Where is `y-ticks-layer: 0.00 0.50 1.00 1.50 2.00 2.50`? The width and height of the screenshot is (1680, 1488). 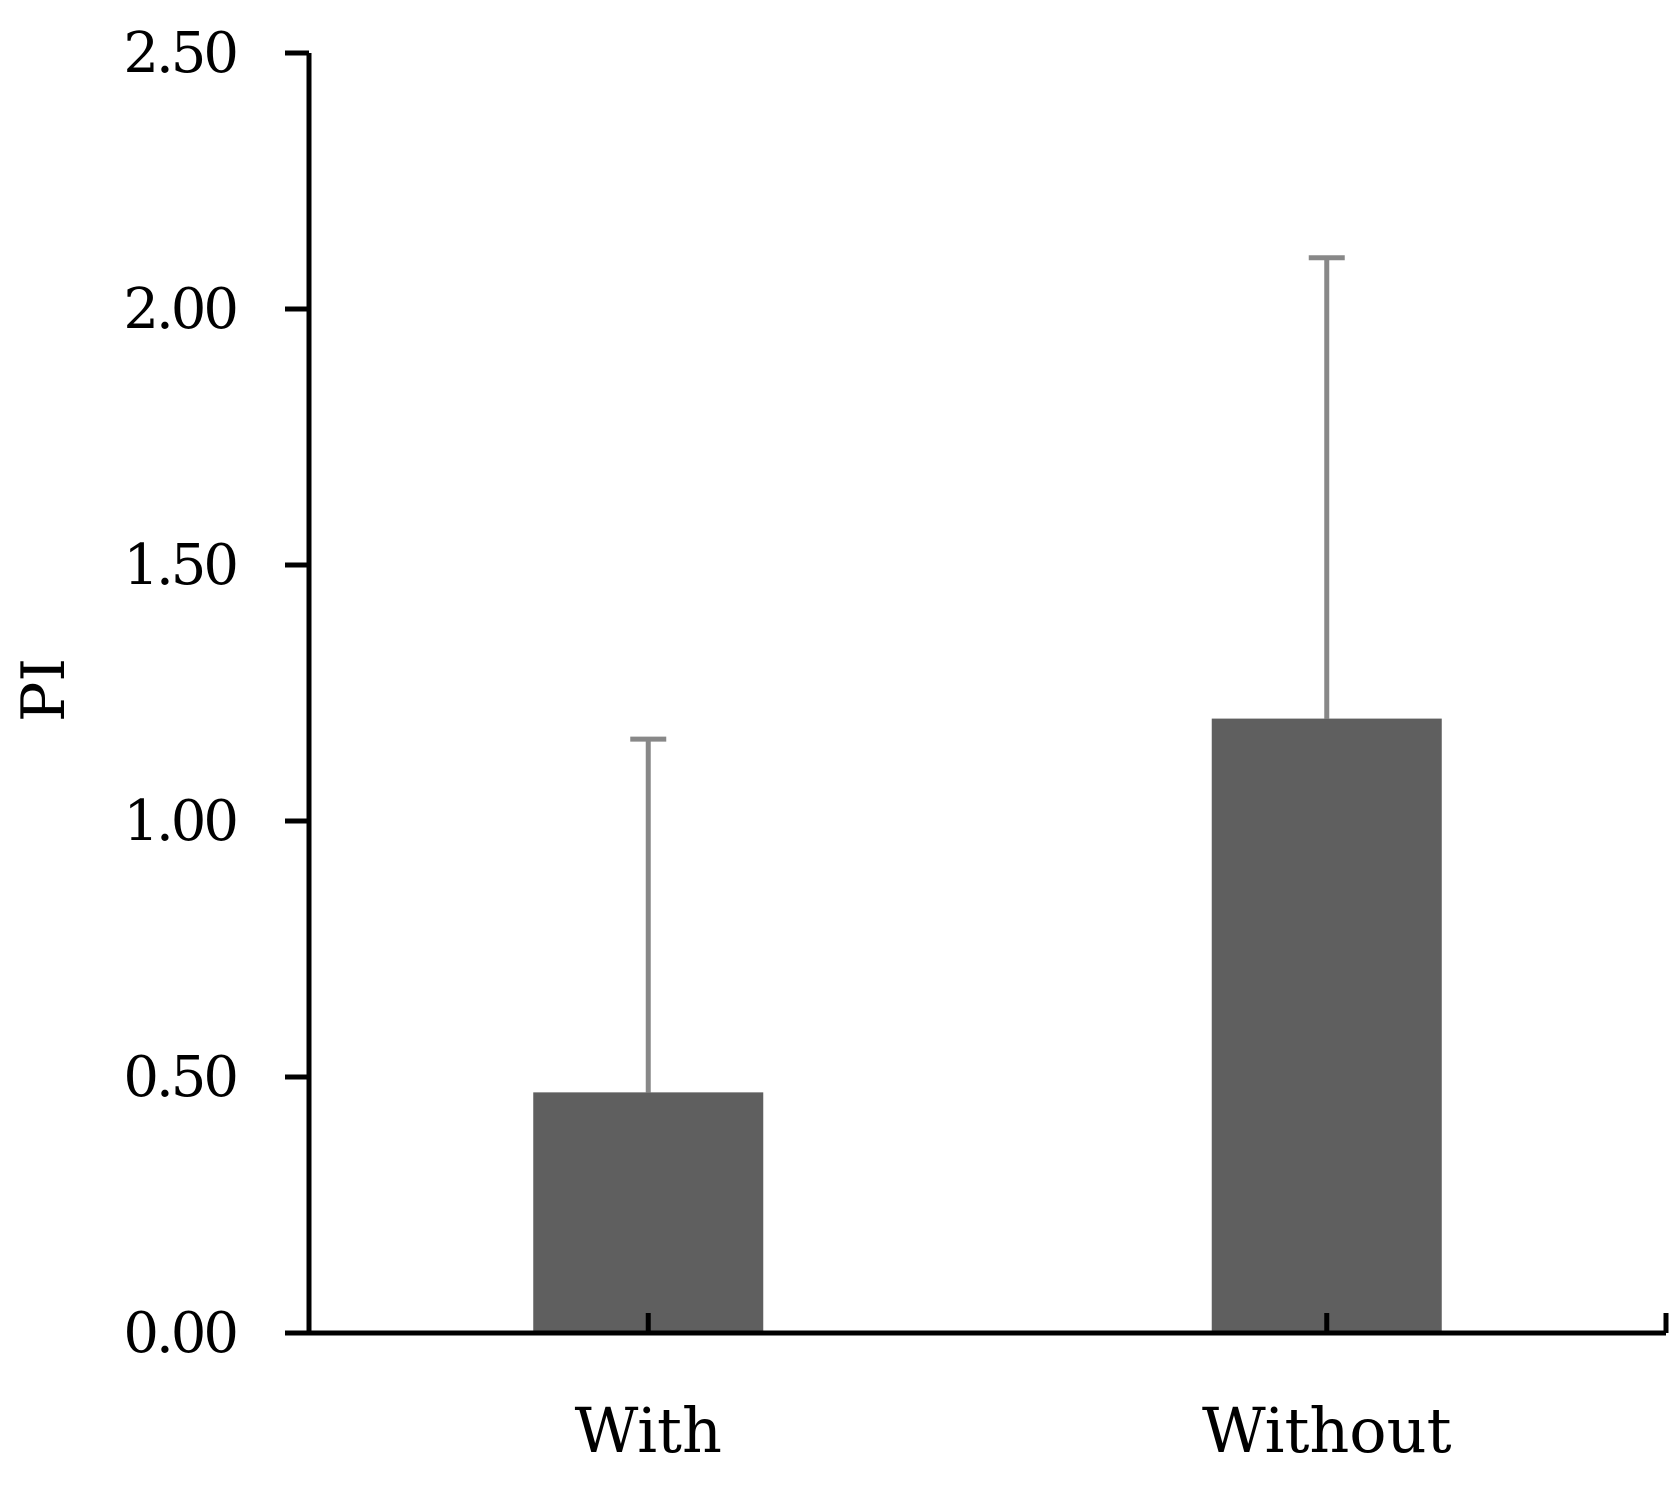 y-ticks-layer: 0.00 0.50 1.00 1.50 2.00 2.50 is located at coordinates (216, 693).